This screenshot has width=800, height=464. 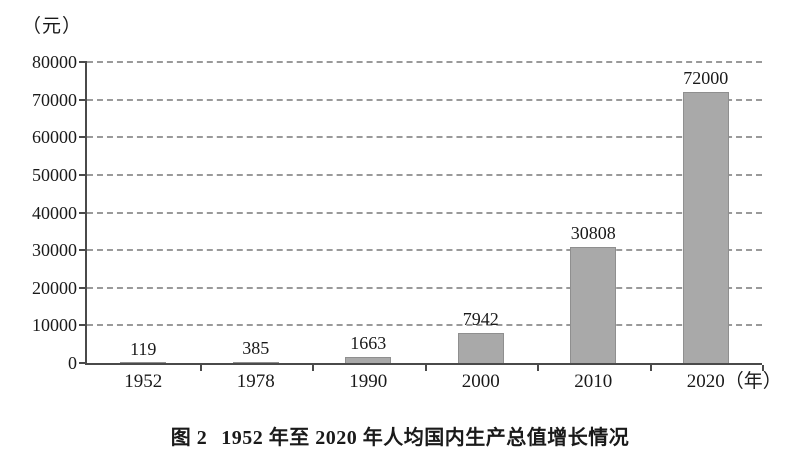 I want to click on bar-1952, so click(x=143, y=362).